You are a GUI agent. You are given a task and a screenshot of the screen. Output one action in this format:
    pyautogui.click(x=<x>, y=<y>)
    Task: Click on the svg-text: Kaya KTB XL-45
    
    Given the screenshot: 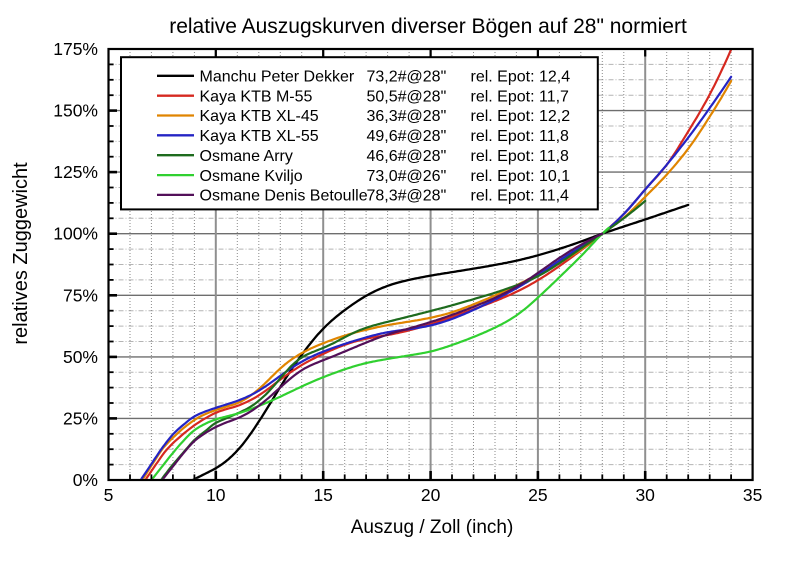 What is the action you would take?
    pyautogui.click(x=259, y=116)
    